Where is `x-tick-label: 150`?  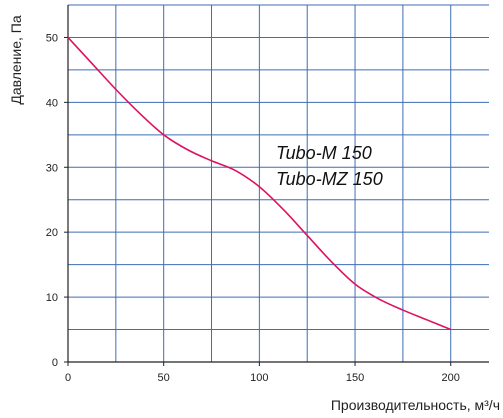
x-tick-label: 150 is located at coordinates (355, 378).